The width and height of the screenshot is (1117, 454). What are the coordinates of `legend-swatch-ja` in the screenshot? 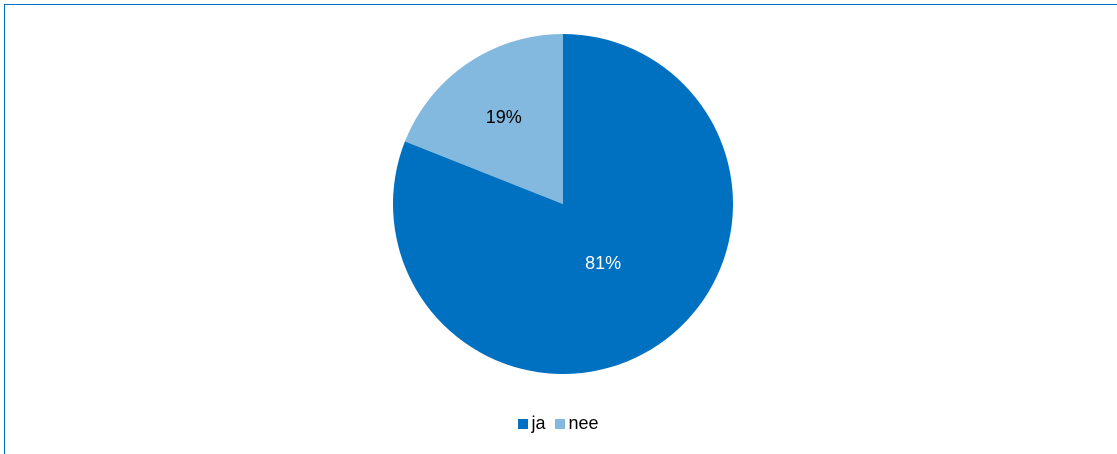 It's located at (523, 423).